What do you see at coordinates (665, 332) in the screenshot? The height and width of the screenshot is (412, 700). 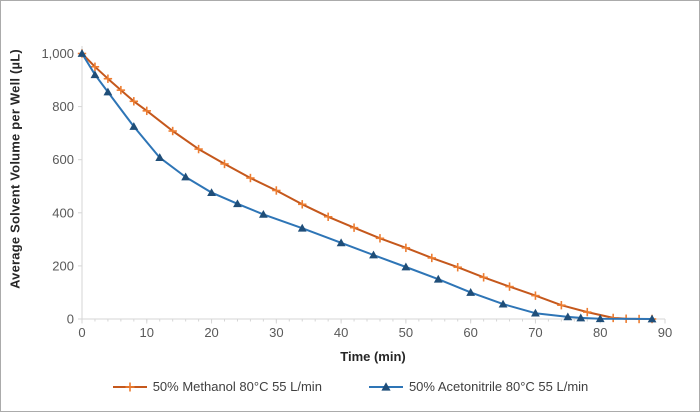 I see `svg-text: 90` at bounding box center [665, 332].